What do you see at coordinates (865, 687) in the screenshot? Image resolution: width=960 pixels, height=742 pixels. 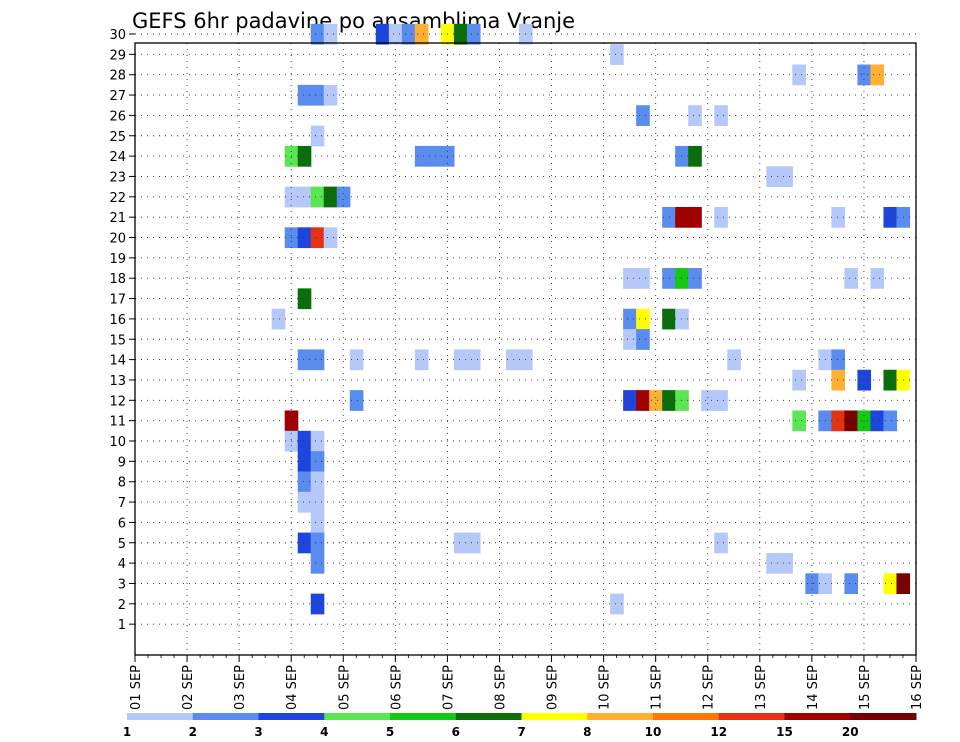 I see `x-tick-label: 15 SEP` at bounding box center [865, 687].